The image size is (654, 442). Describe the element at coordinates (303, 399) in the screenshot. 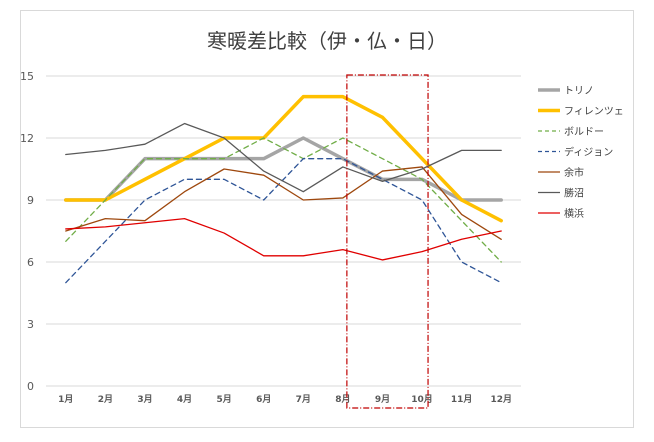

I see `x-tick-label-7: 7月` at that location.